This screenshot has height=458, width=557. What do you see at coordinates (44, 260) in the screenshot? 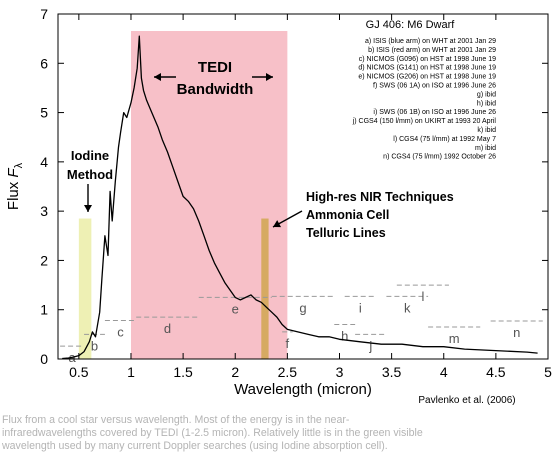
I see `y-tick-label: 2` at bounding box center [44, 260].